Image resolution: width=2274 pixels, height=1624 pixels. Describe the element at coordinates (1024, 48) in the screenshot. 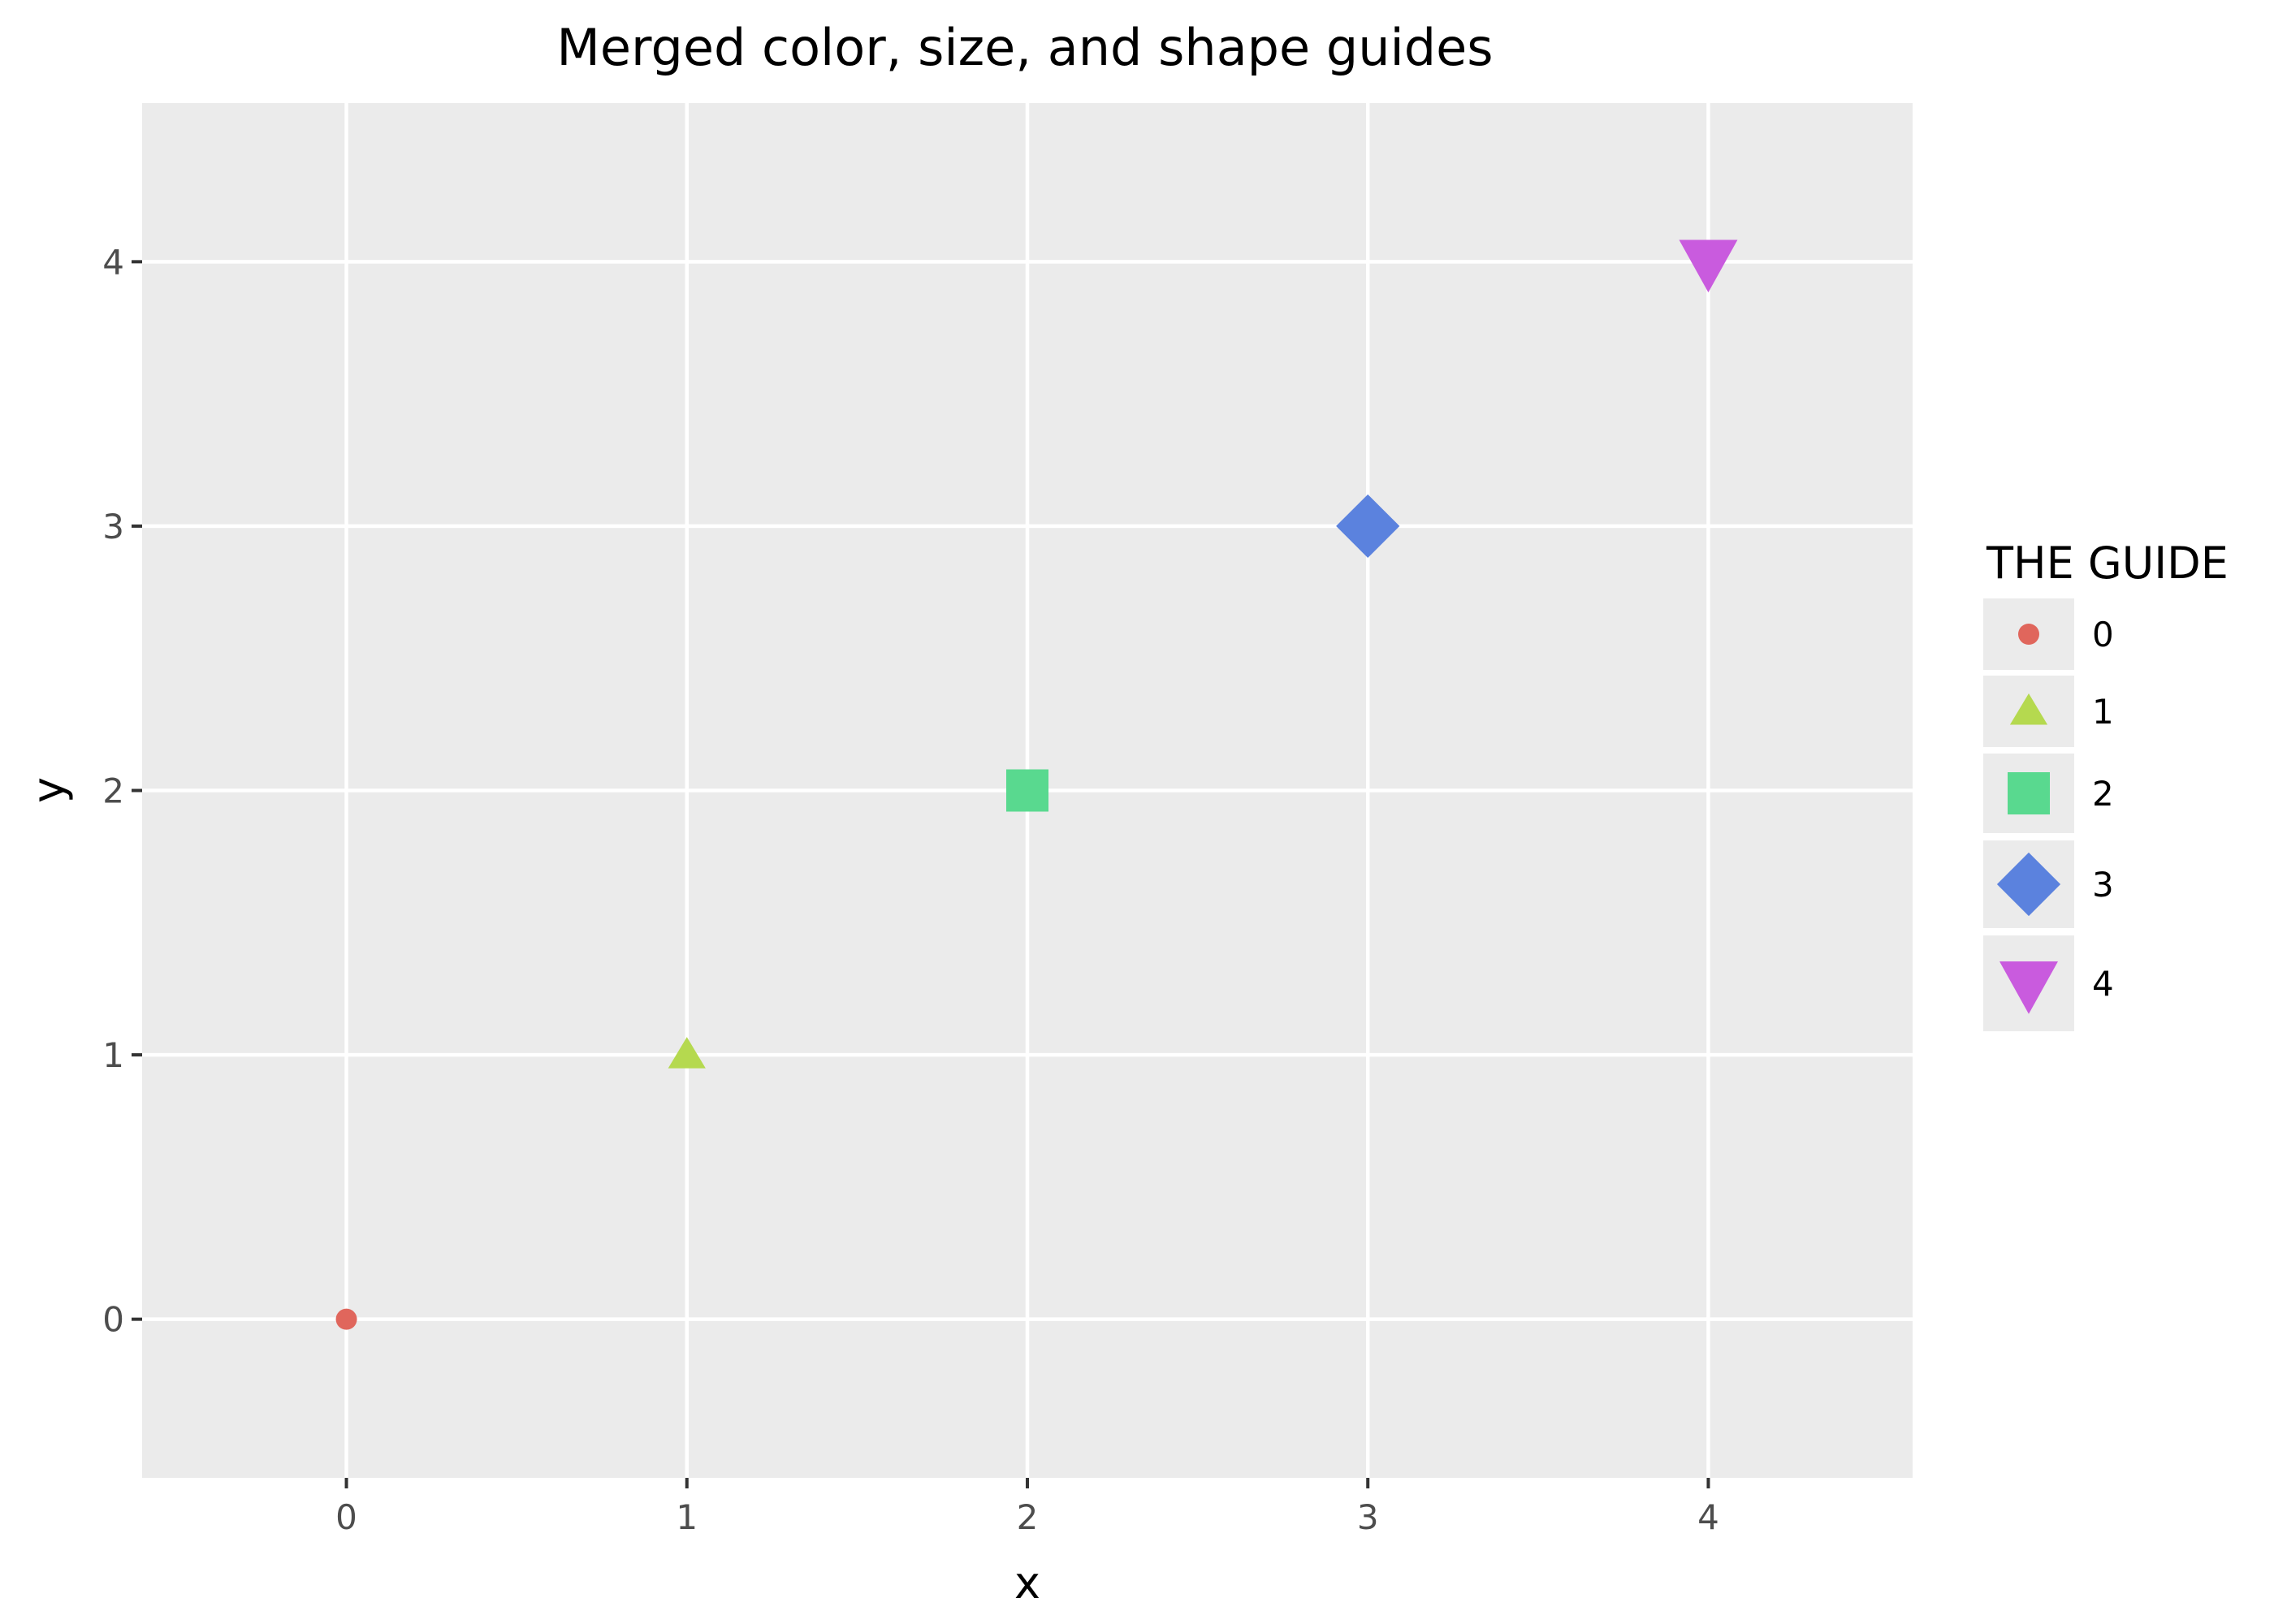

I see `chart-title: Merged color, size, and shape guides` at that location.